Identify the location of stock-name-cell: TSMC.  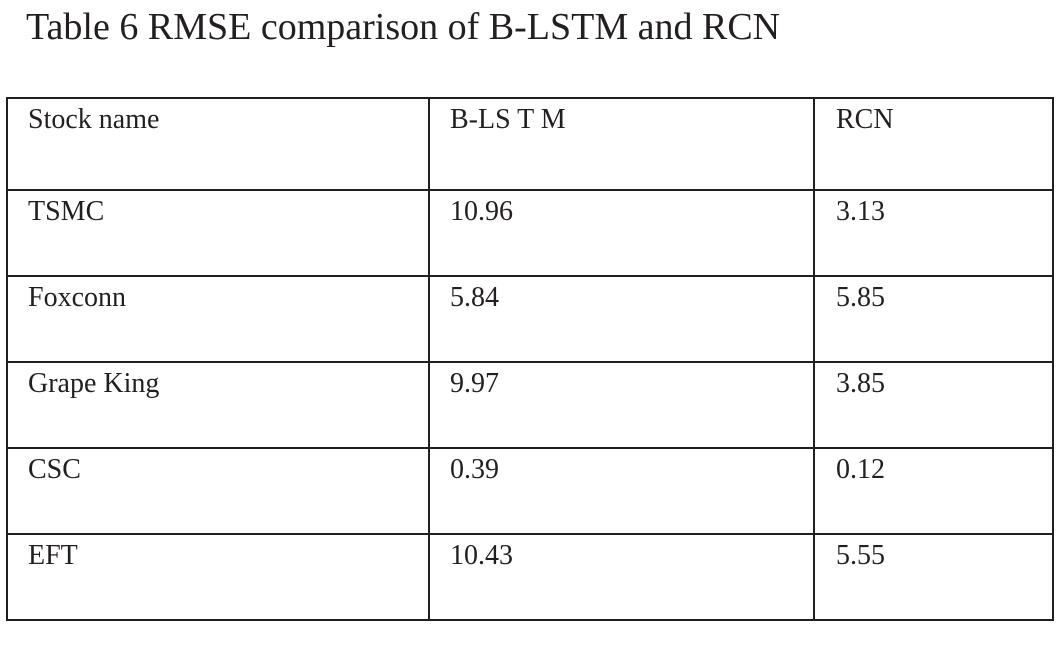
(218, 233).